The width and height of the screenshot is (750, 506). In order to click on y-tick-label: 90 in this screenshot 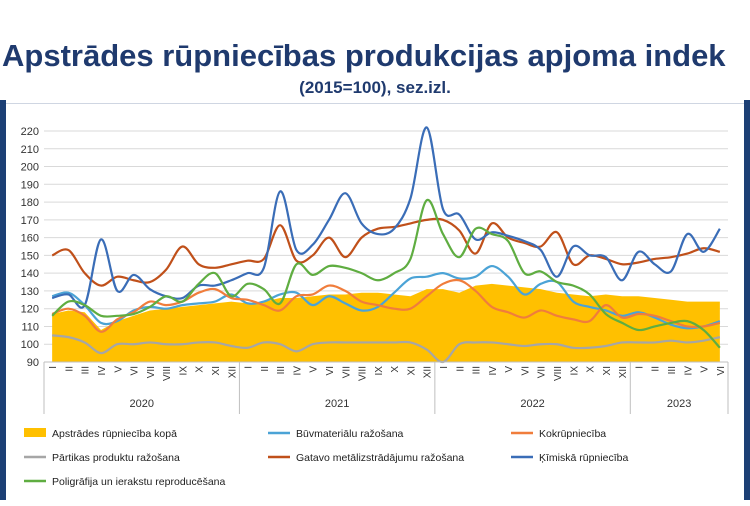, I will do `click(33, 363)`.